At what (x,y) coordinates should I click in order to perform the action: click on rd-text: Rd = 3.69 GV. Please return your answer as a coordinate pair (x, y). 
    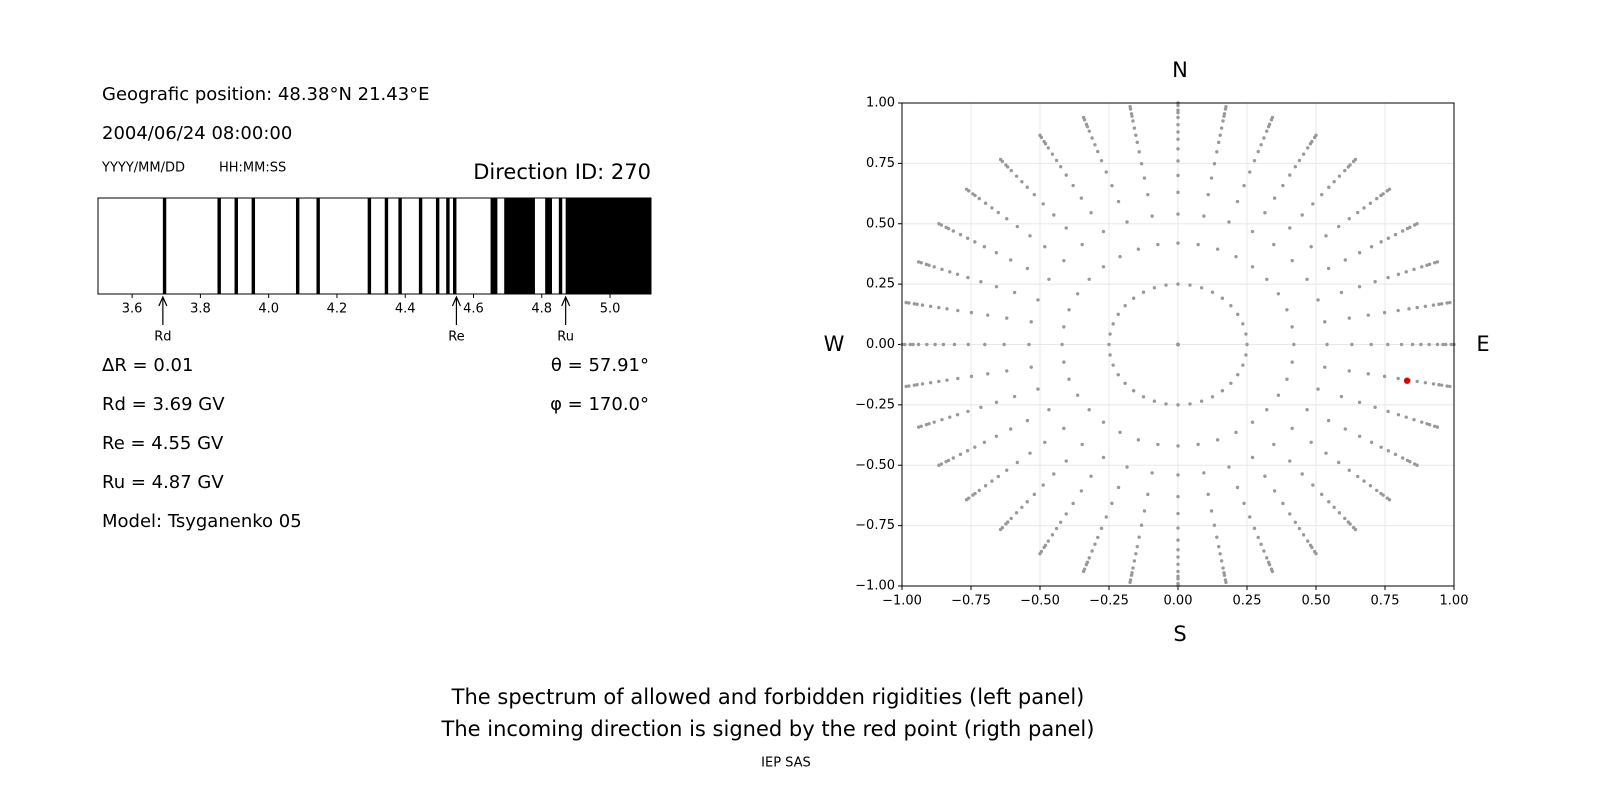
    Looking at the image, I should click on (163, 404).